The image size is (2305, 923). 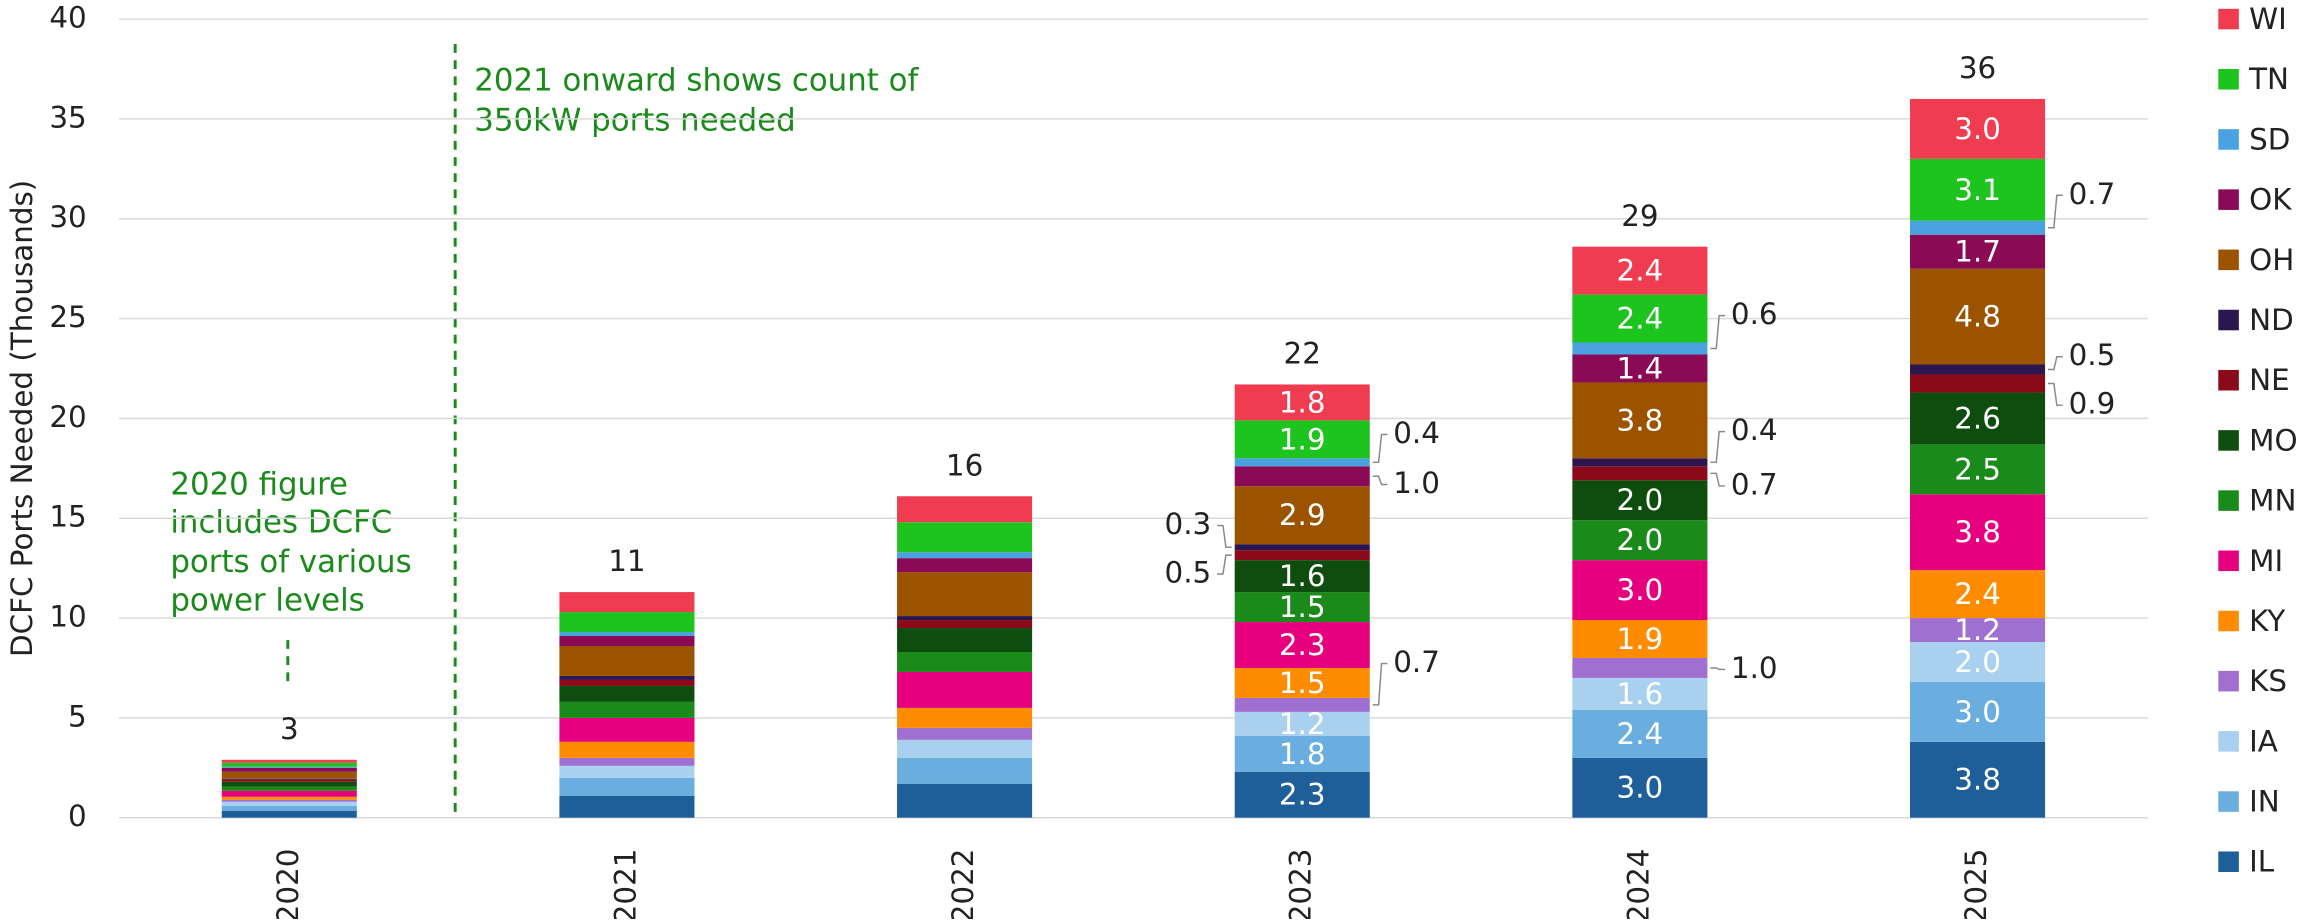 What do you see at coordinates (1639, 216) in the screenshot?
I see `total-label: 29` at bounding box center [1639, 216].